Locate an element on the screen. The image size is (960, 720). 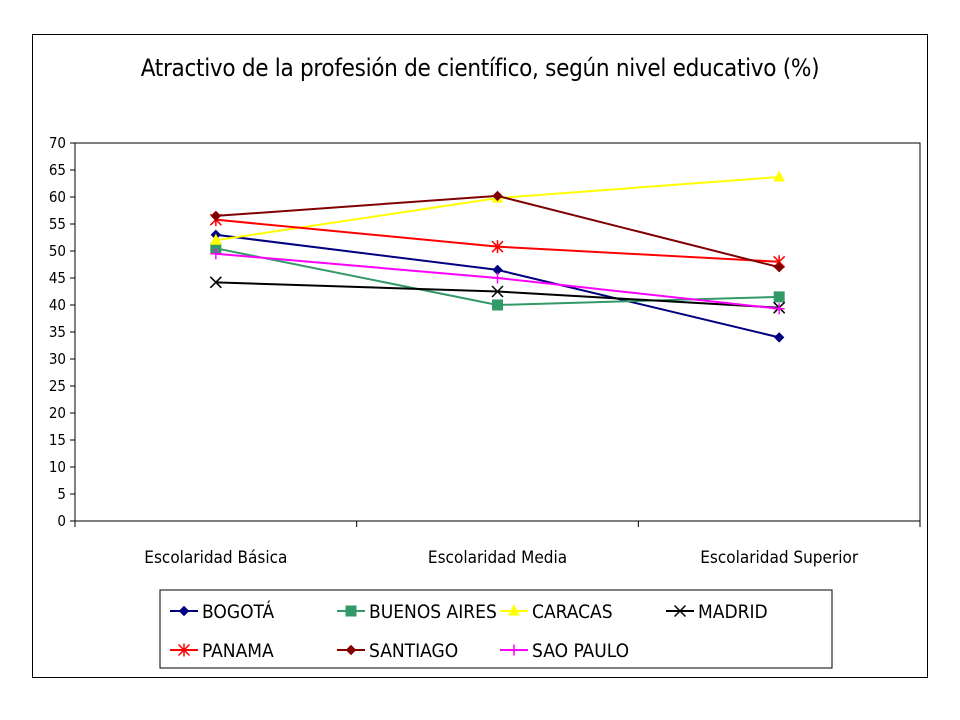
legend-box is located at coordinates (496, 629).